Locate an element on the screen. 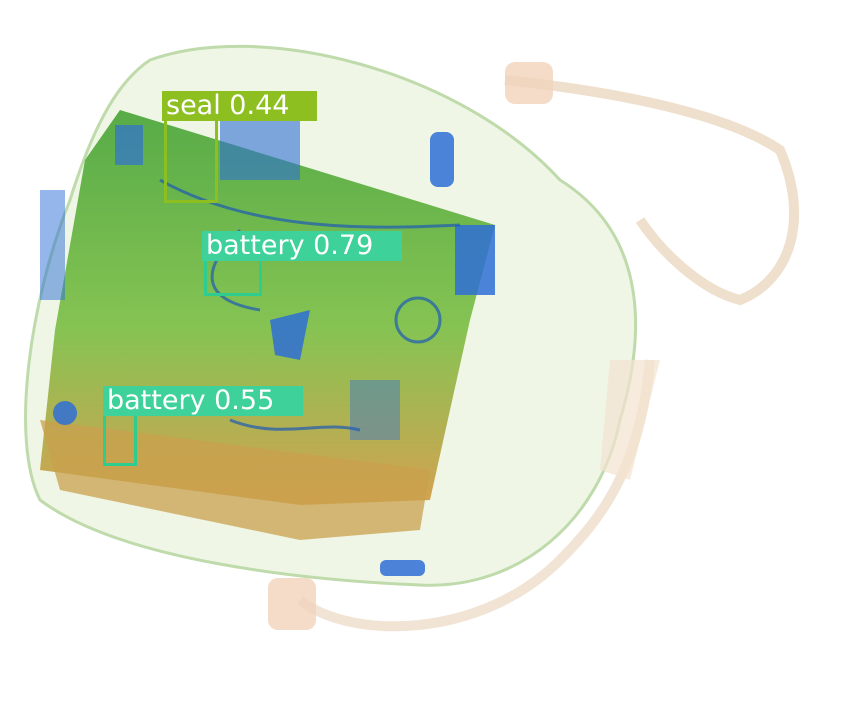 The width and height of the screenshot is (842, 702). laptop-lower is located at coordinates (235, 480).